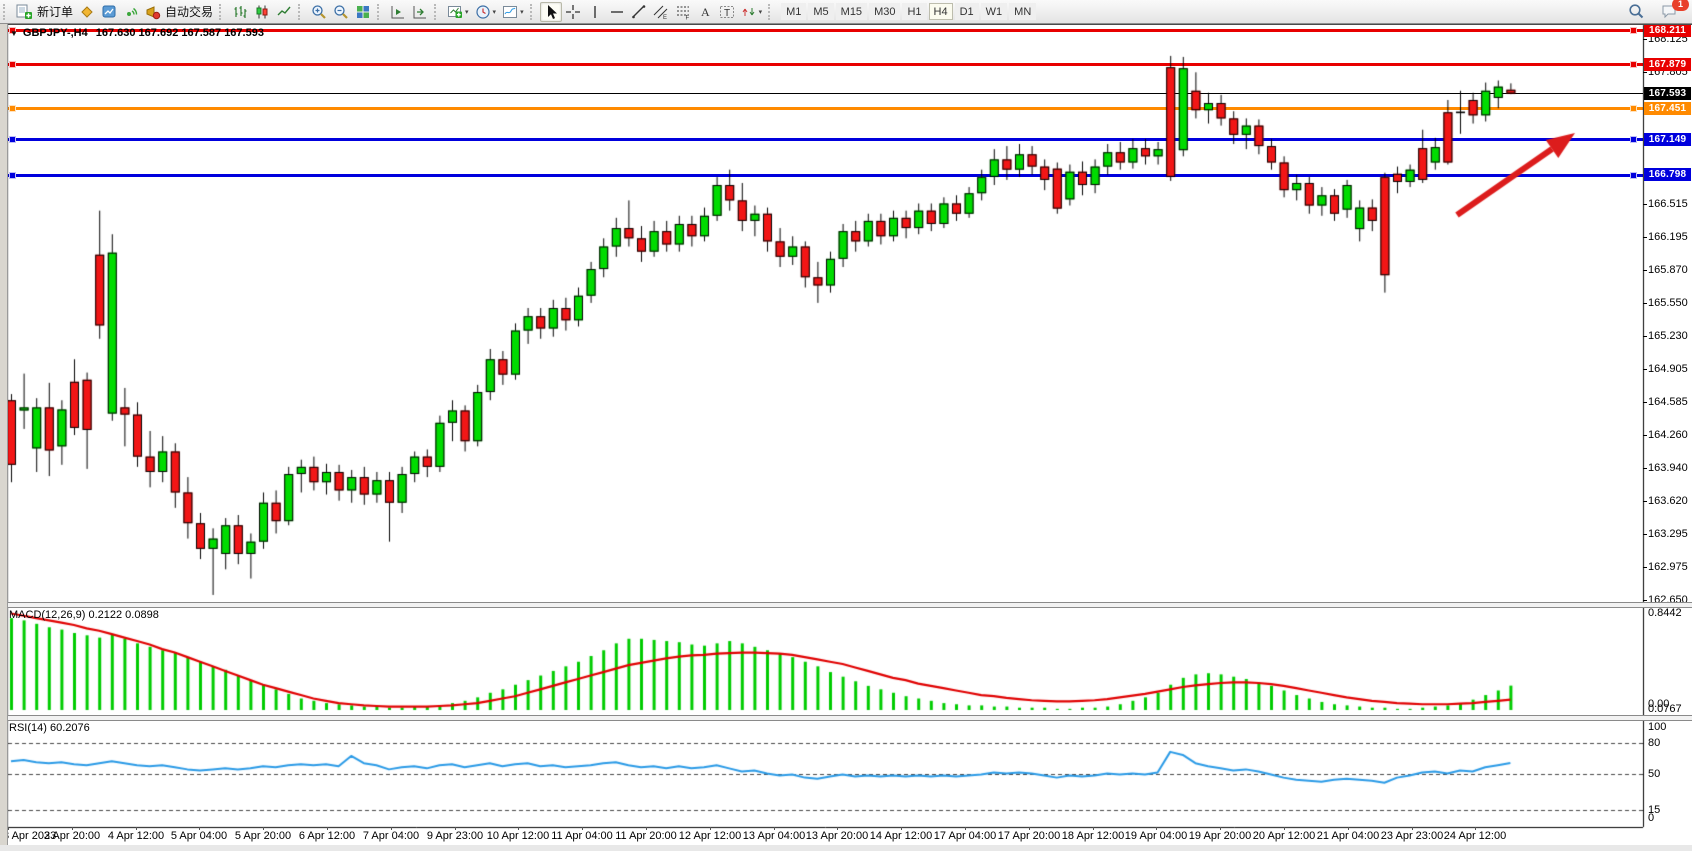 The image size is (1692, 851). I want to click on signals-button, so click(131, 12).